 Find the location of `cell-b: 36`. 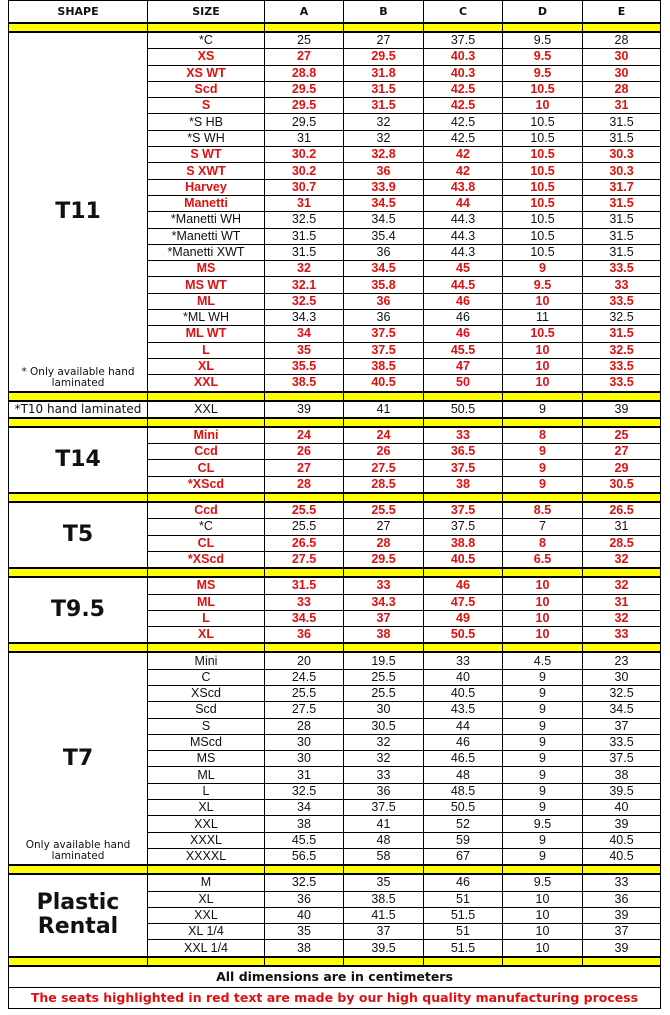

cell-b: 36 is located at coordinates (383, 252).